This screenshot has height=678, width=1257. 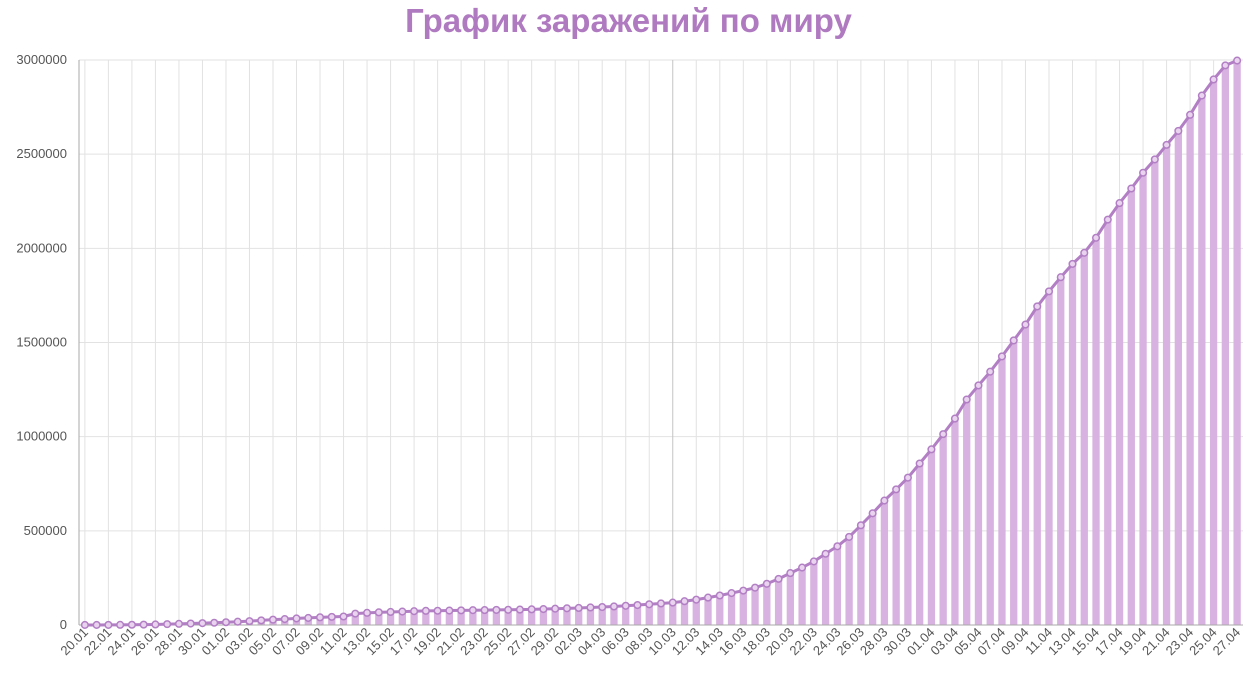 What do you see at coordinates (41, 59) in the screenshot?
I see `y-tick-label: 3000000` at bounding box center [41, 59].